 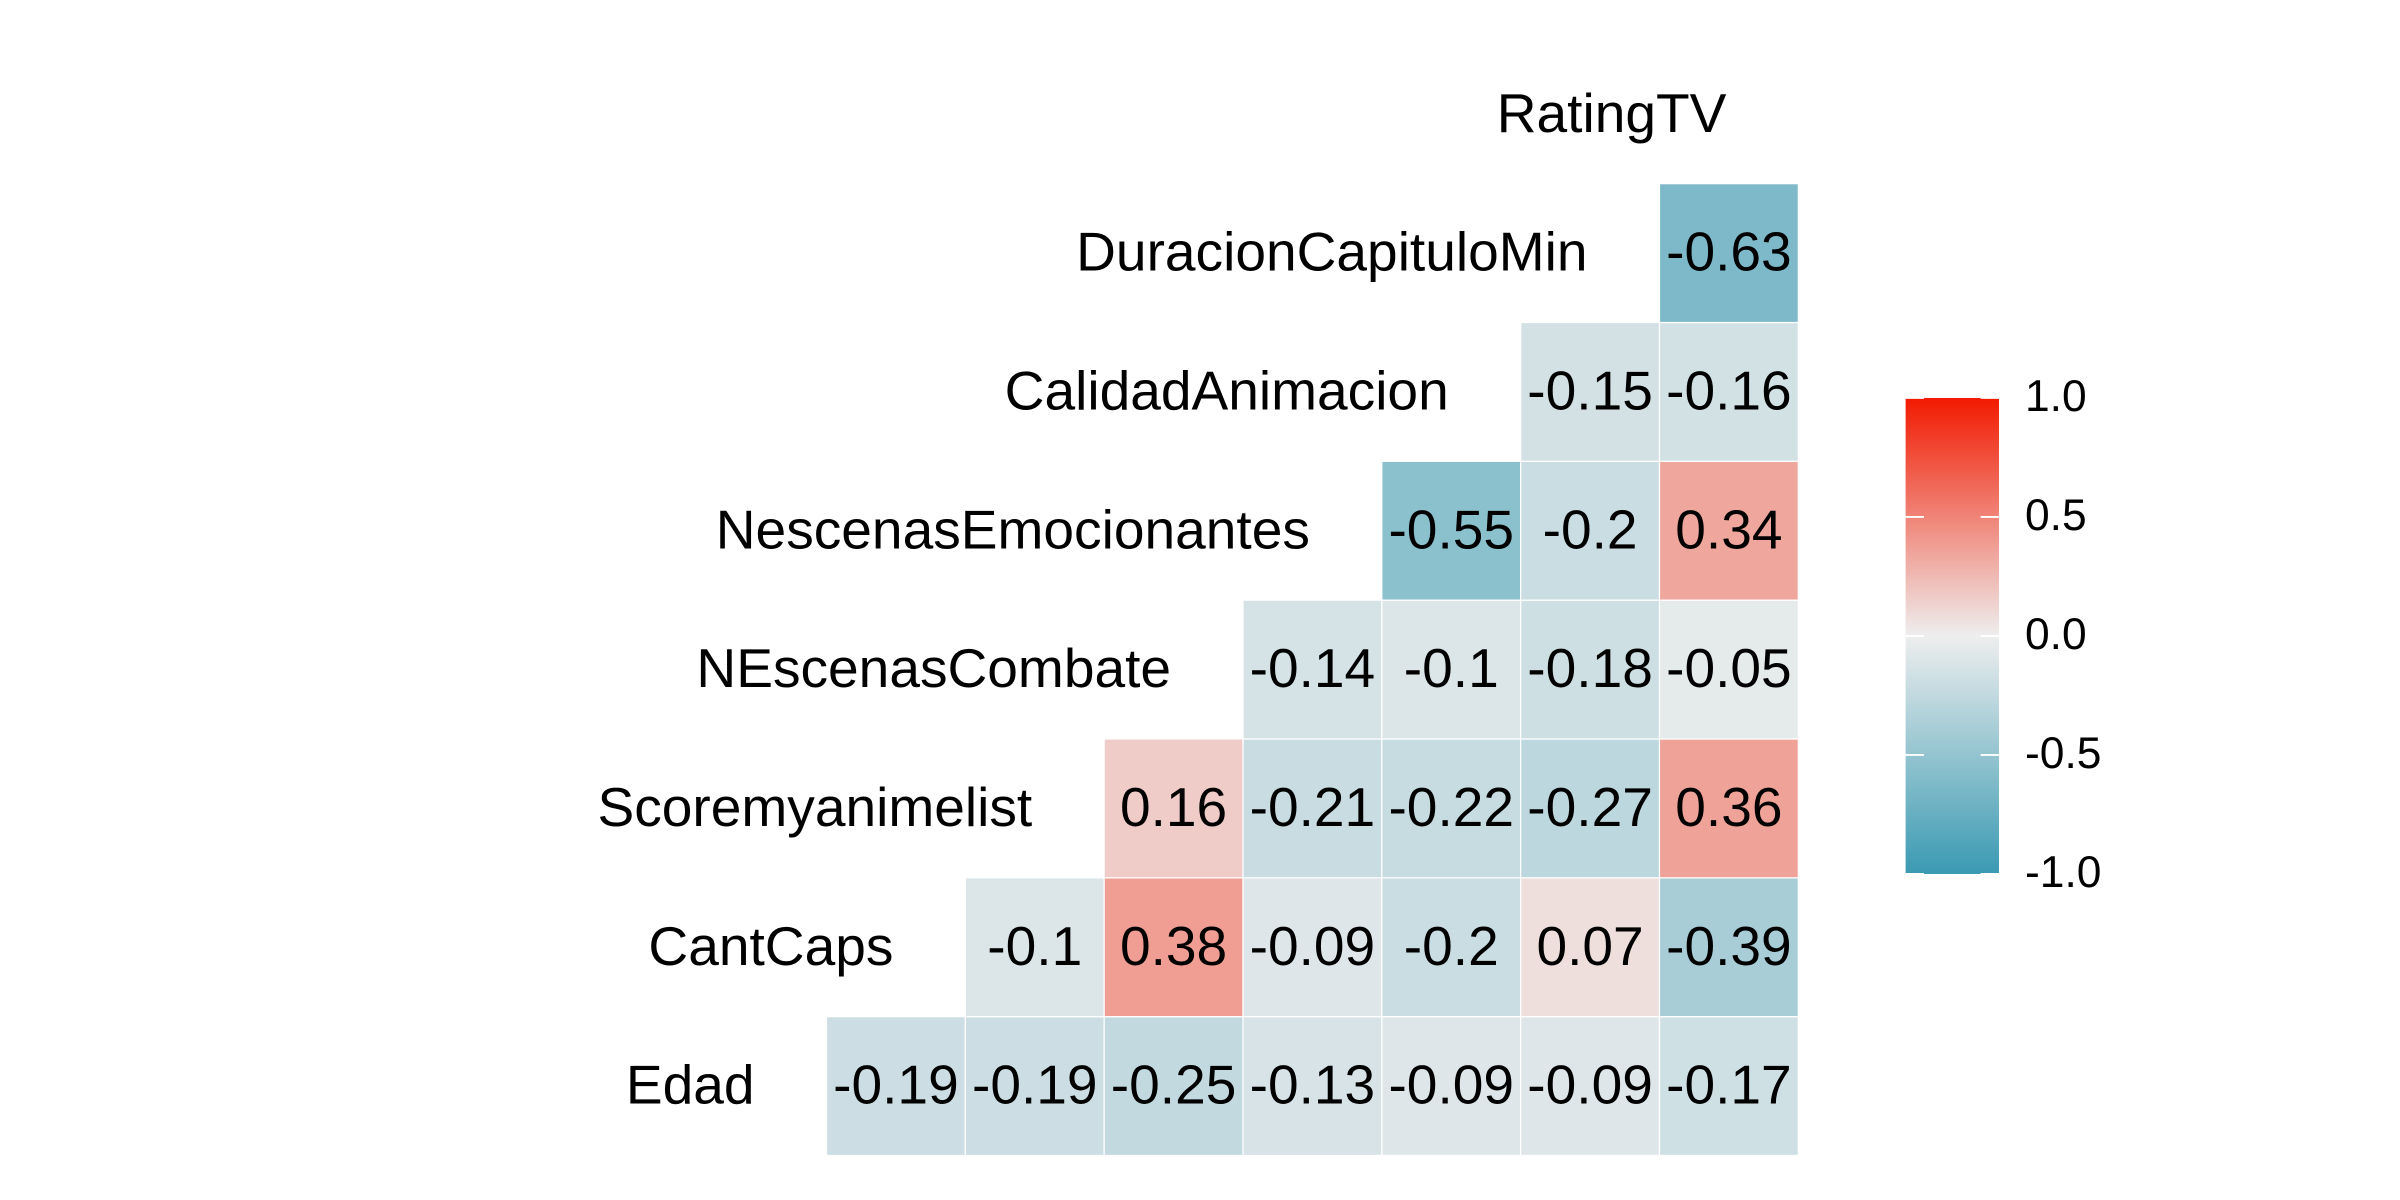 I want to click on legend-tick-label: 0.5, so click(x=2056, y=515).